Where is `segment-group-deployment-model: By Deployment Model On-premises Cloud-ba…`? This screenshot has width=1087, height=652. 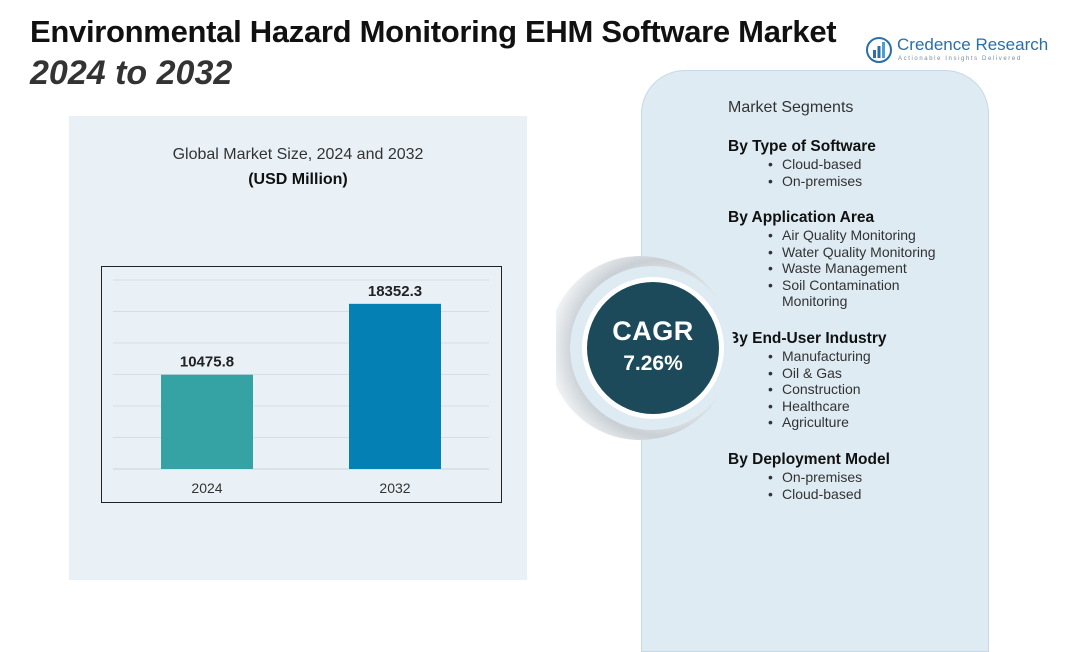 segment-group-deployment-model: By Deployment Model On-premises Cloud-ba… is located at coordinates (809, 476).